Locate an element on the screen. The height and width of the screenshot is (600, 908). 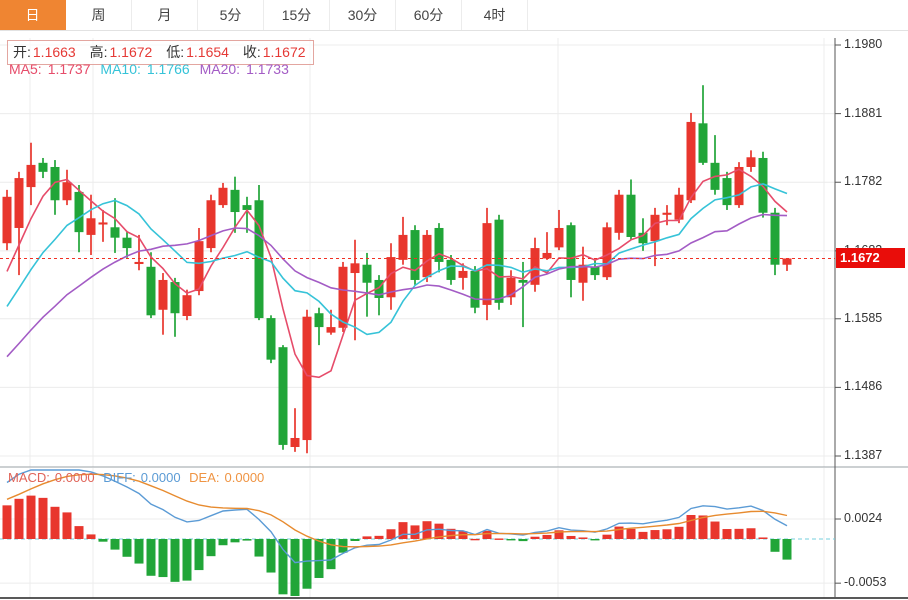
tab-60分: 60分 is located at coordinates (429, 15).